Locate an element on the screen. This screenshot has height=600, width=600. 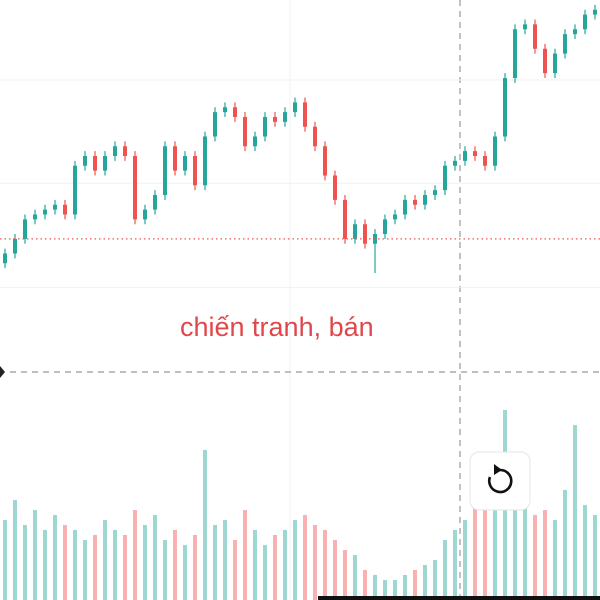
annotation: chiến tranh, bán is located at coordinates (277, 327).